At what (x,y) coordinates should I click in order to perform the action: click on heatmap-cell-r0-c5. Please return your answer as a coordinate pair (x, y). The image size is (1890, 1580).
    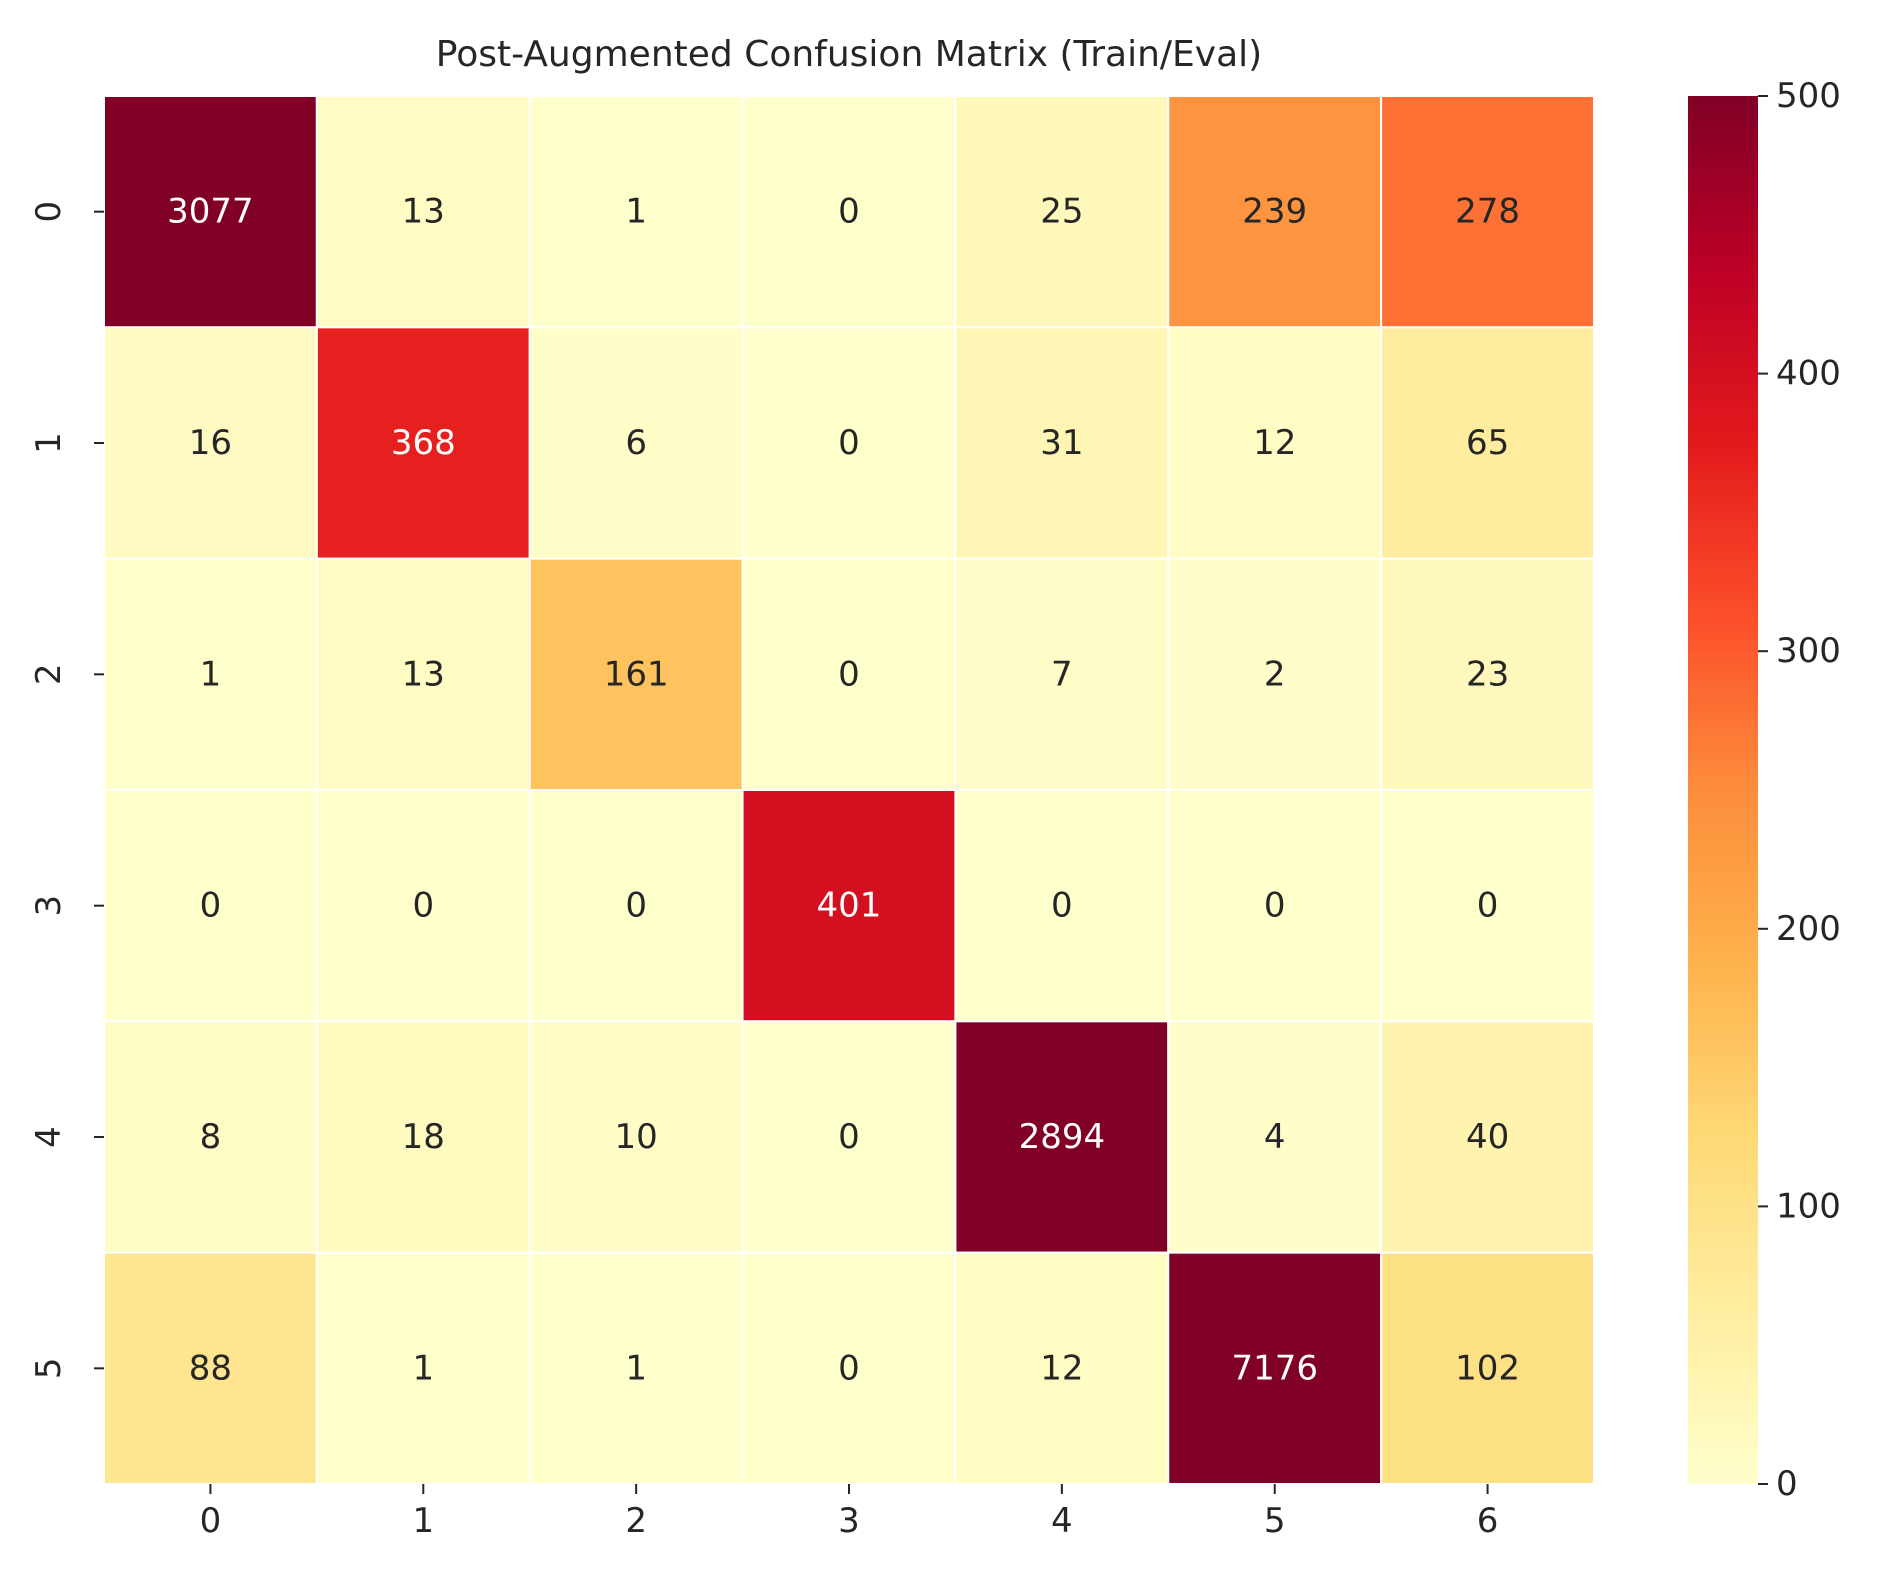
    Looking at the image, I should click on (1275, 212).